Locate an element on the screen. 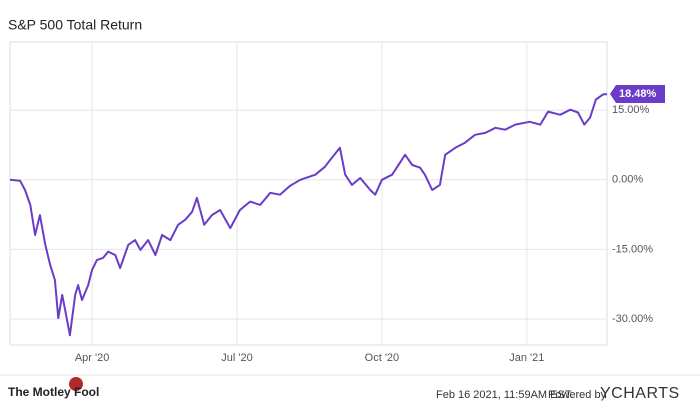 The width and height of the screenshot is (700, 407). value-label: 18.48% is located at coordinates (638, 94).